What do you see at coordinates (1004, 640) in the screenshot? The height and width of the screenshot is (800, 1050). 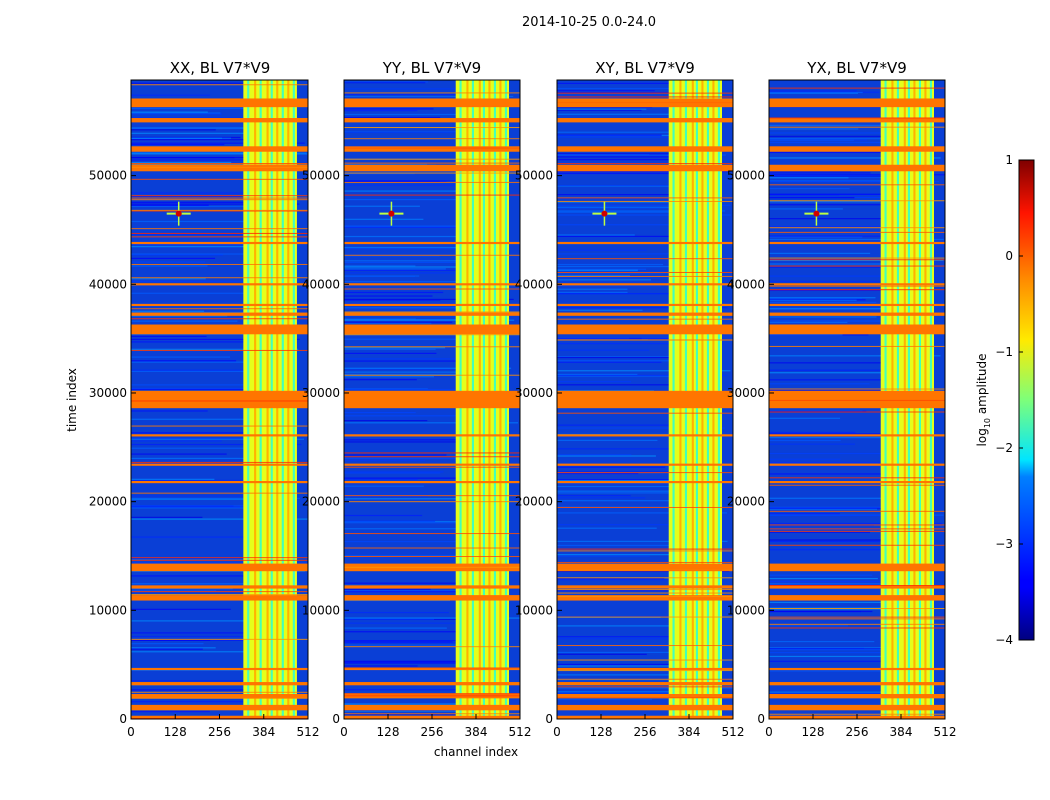 I see `colorbar-tick-label: −4` at bounding box center [1004, 640].